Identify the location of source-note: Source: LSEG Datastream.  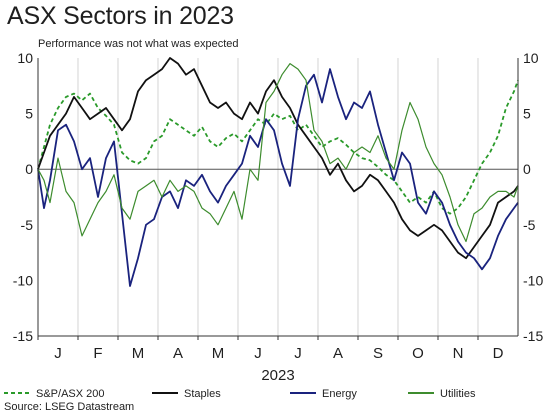
(69, 407).